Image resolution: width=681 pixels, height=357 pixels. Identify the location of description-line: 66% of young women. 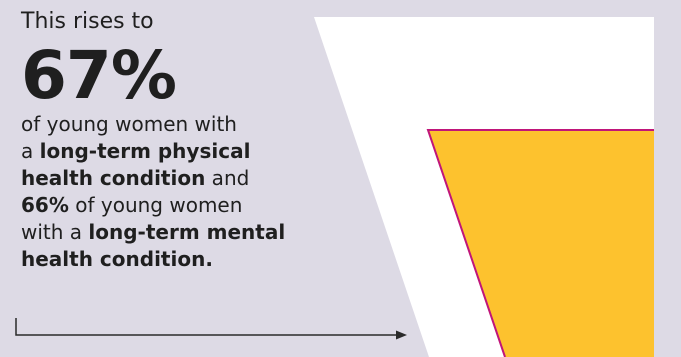
(132, 205).